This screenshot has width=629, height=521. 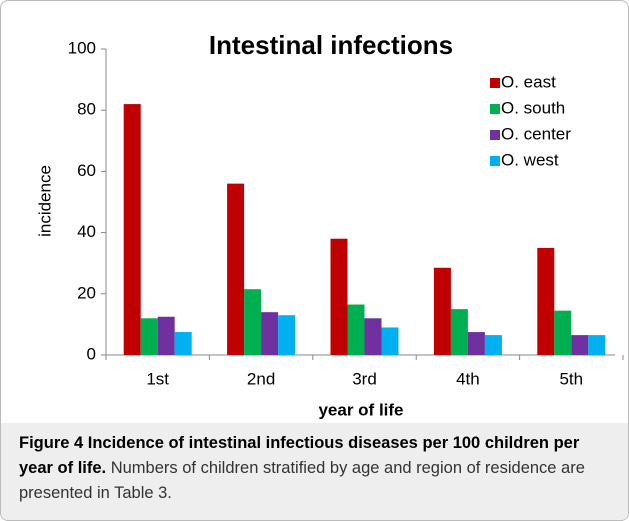 I want to click on x-tick-label: 4th, so click(x=468, y=378).